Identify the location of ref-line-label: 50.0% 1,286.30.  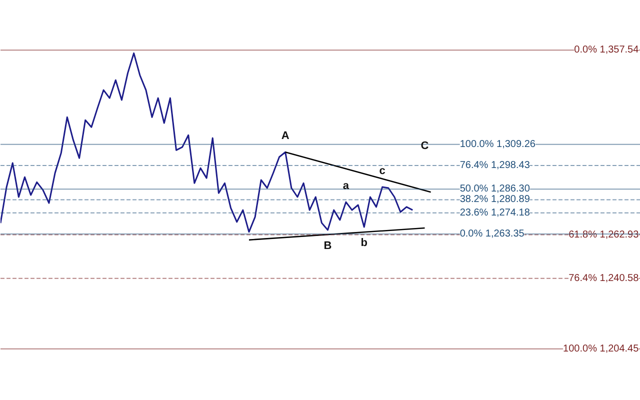
(495, 189).